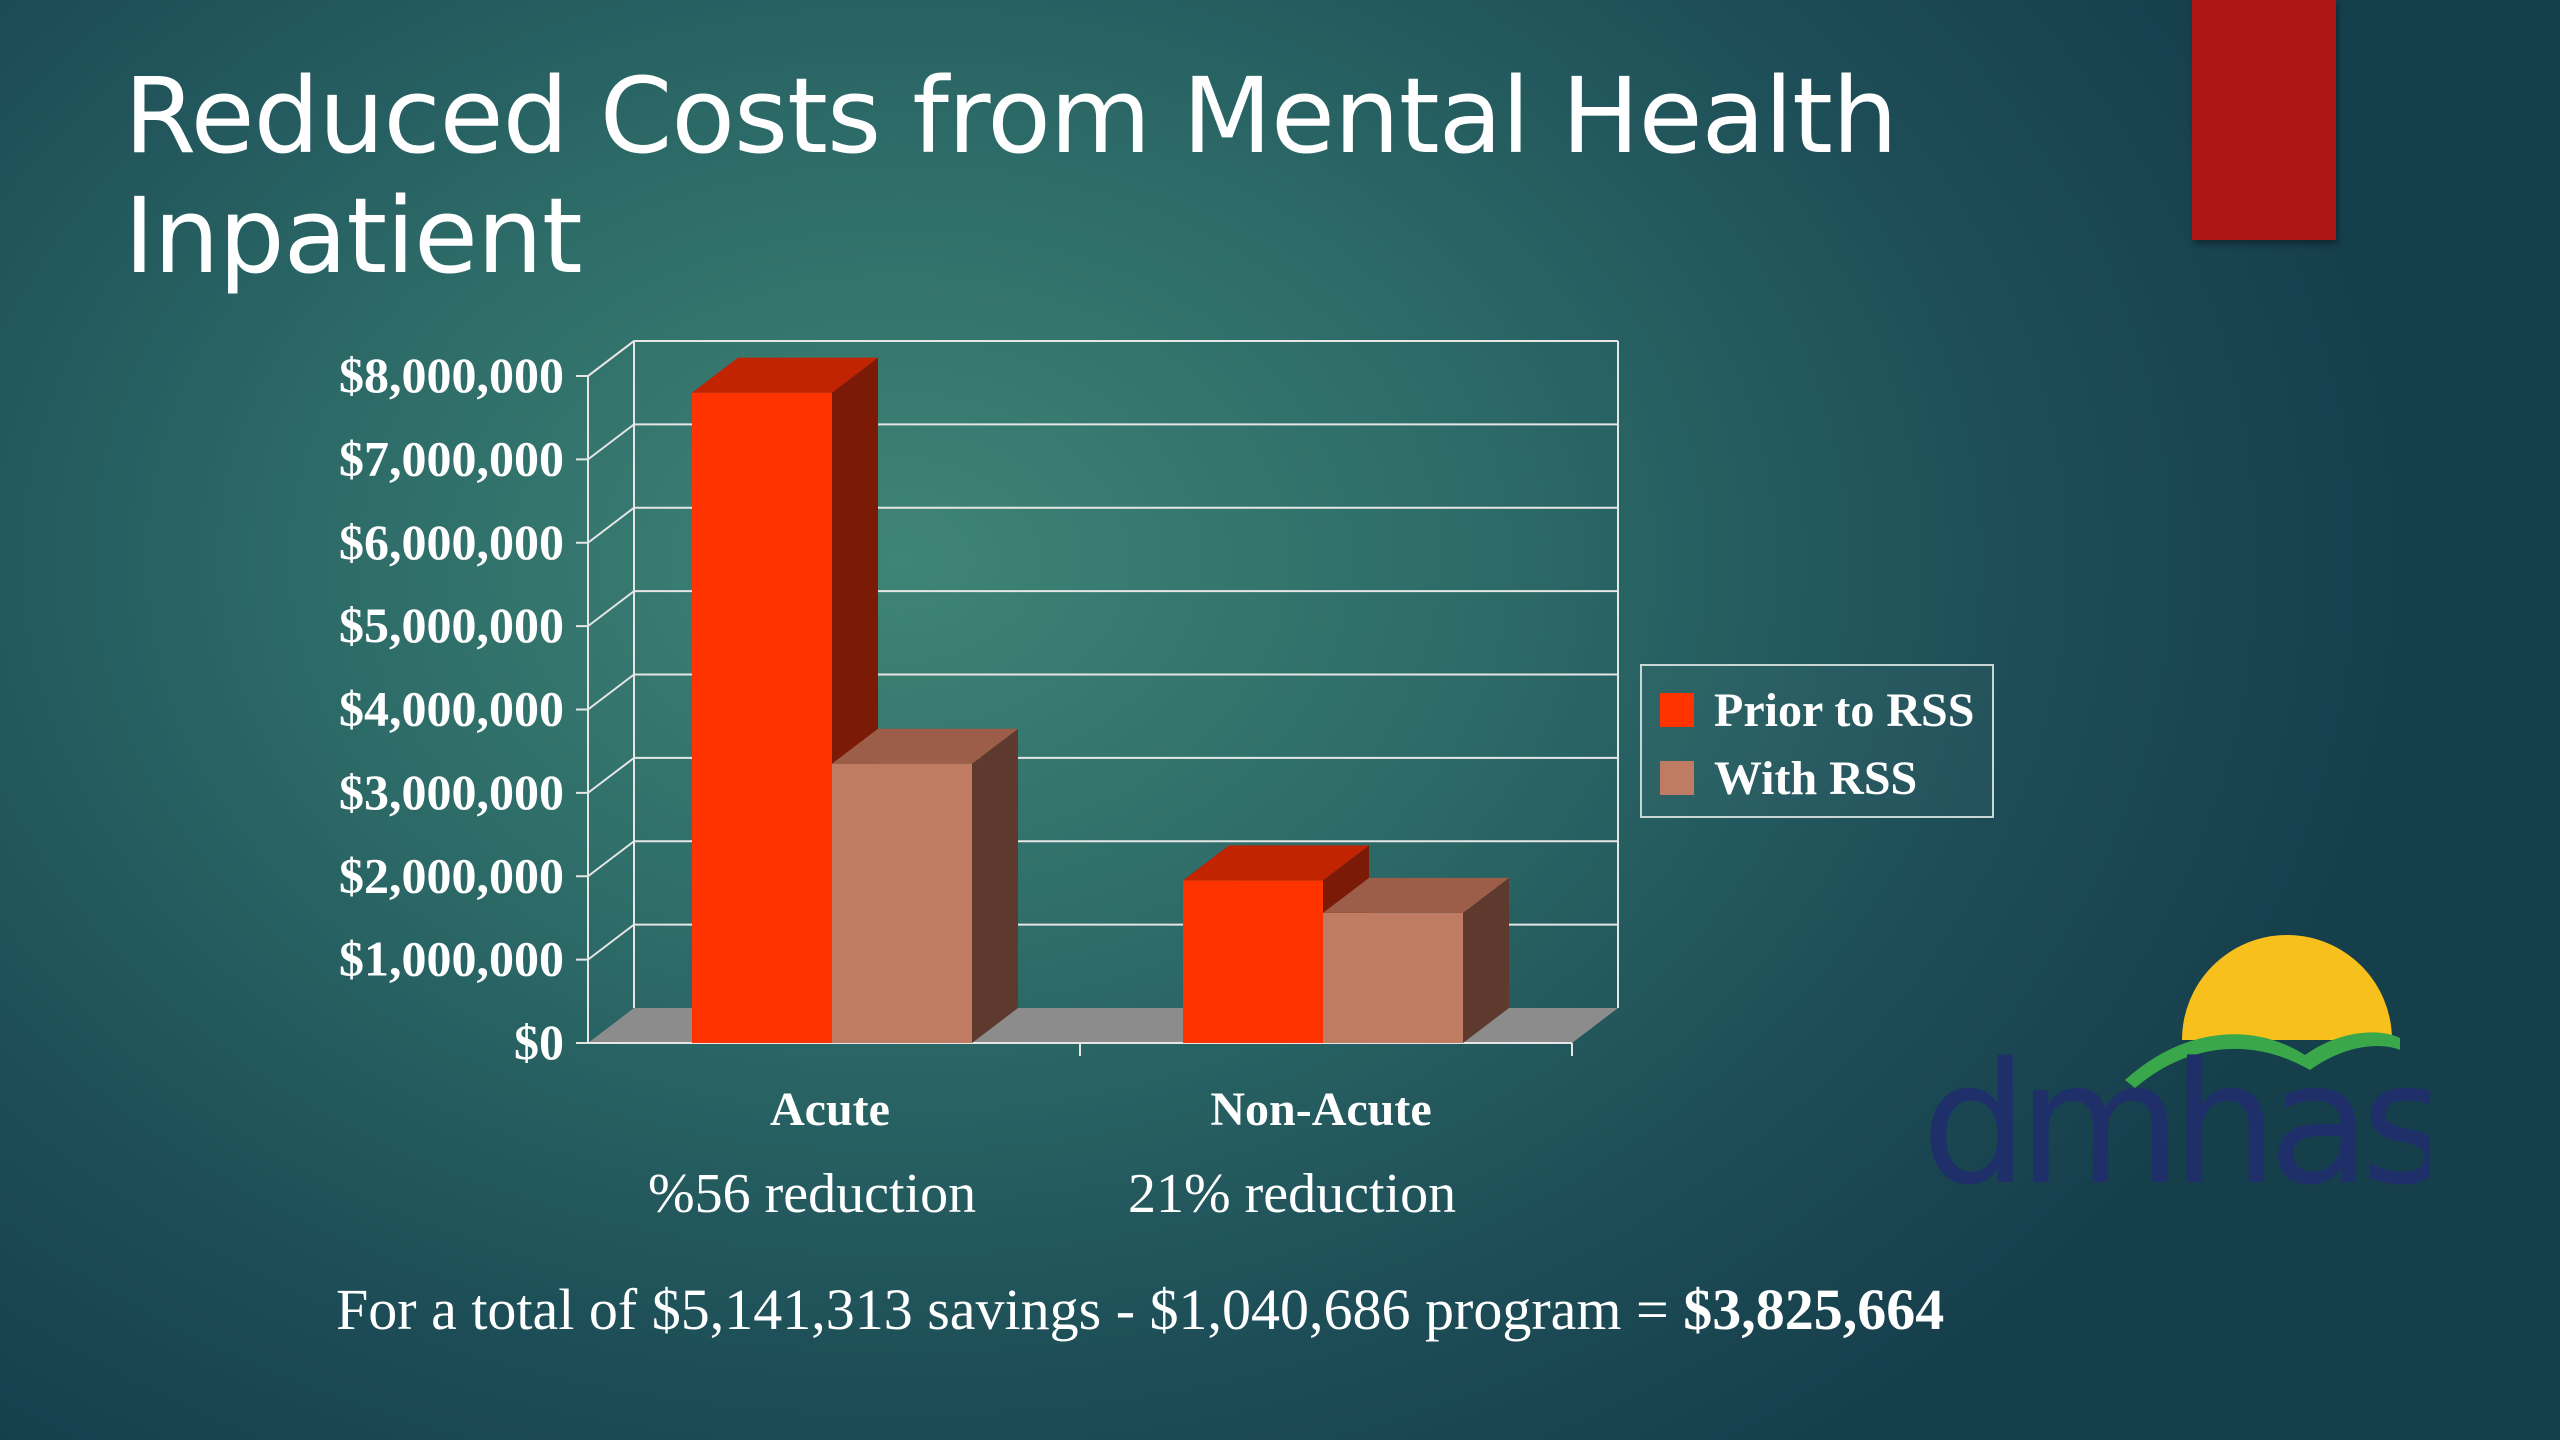 This screenshot has width=2560, height=1440. Describe the element at coordinates (1486, 960) in the screenshot. I see `bar-side-non-acute-s1` at that location.